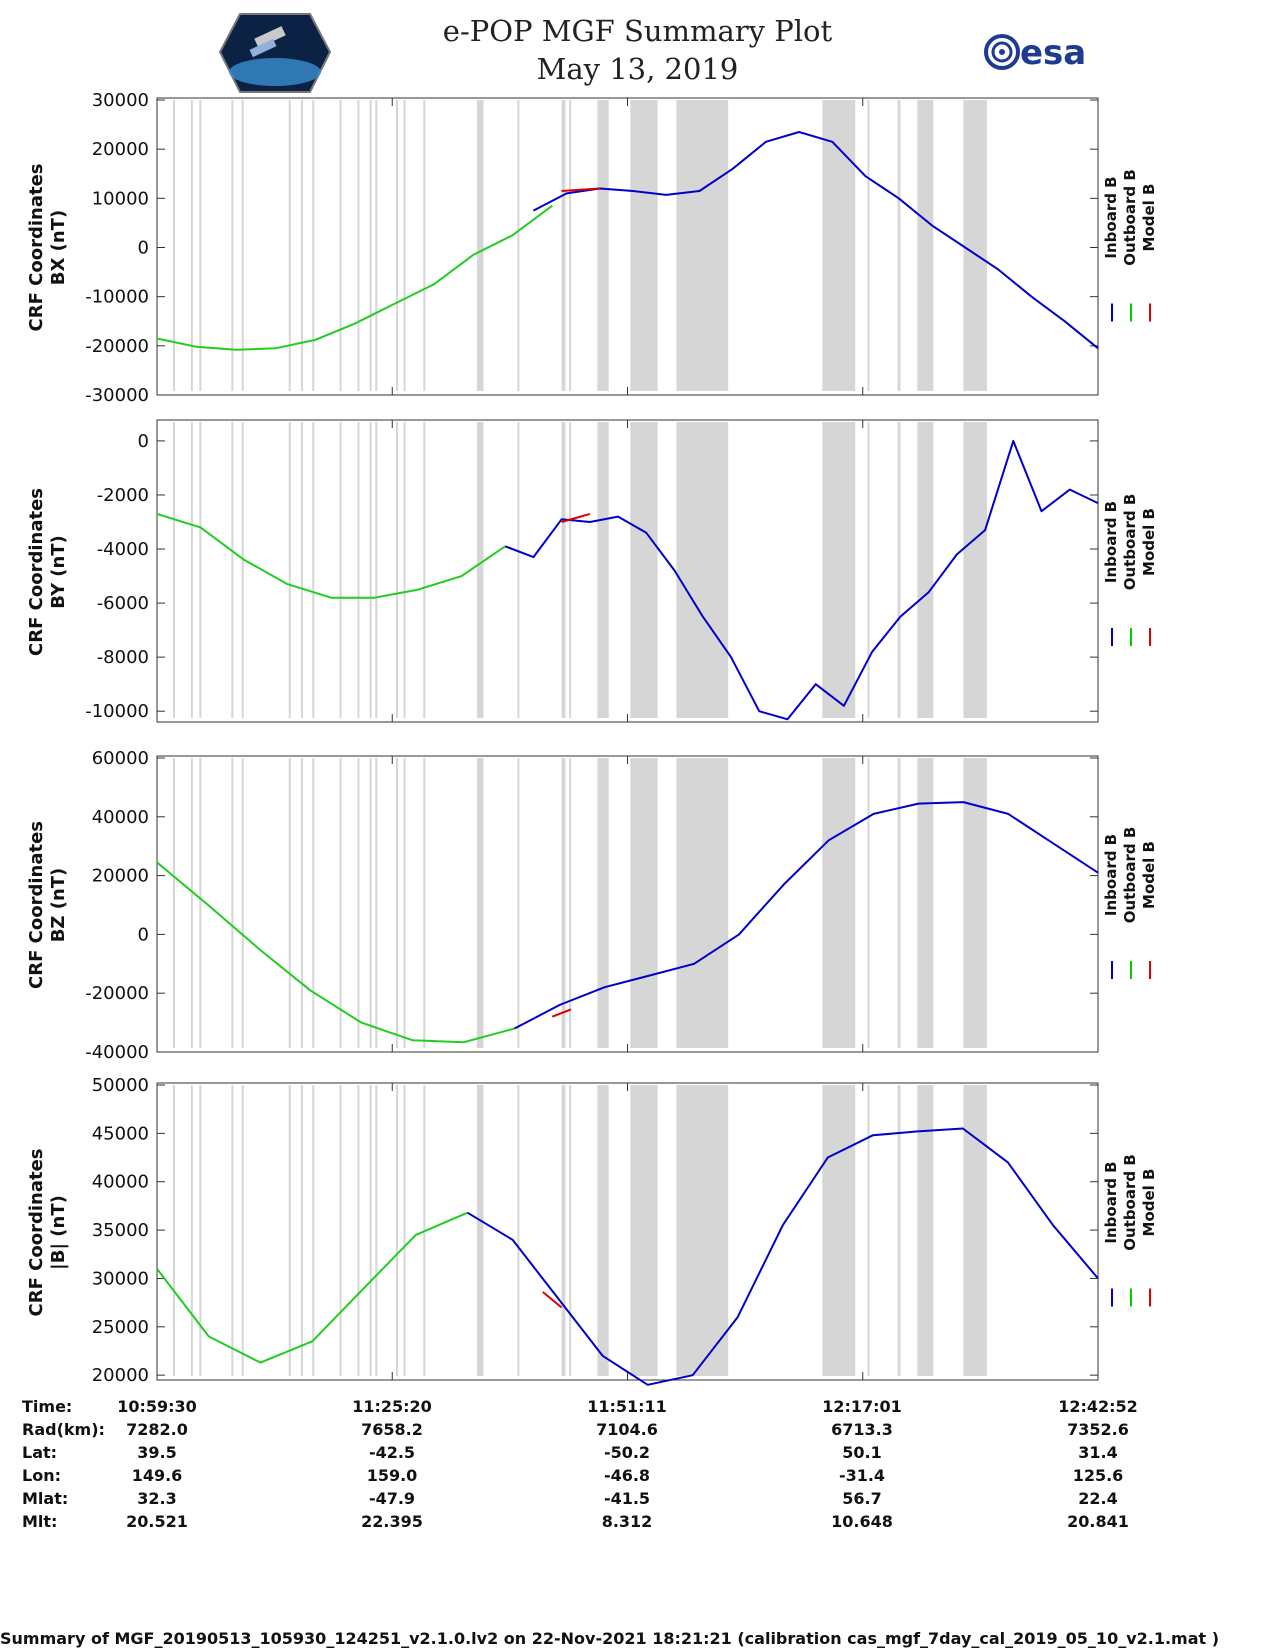 Image resolution: width=1275 pixels, height=1650 pixels. I want to click on footer-value: 7282.0, so click(157, 1429).